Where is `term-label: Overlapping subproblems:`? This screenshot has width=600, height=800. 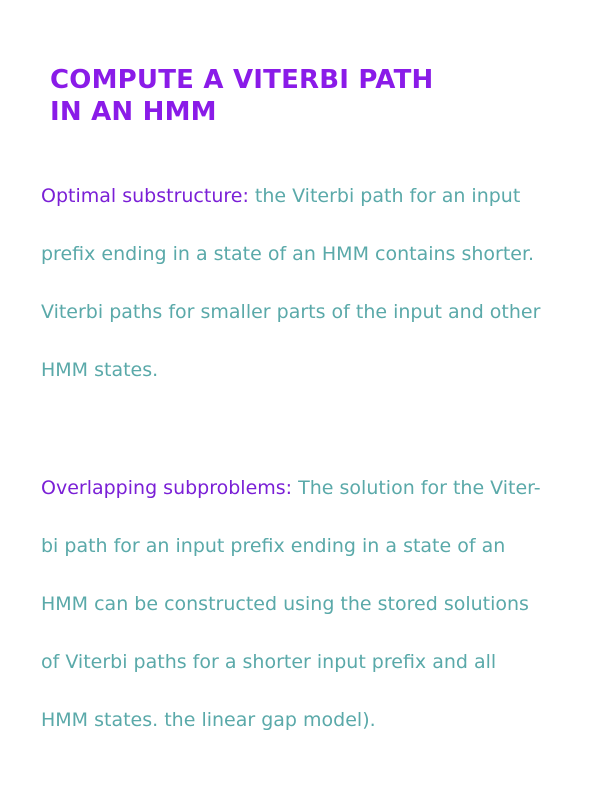
term-label: Overlapping subproblems: is located at coordinates (167, 488).